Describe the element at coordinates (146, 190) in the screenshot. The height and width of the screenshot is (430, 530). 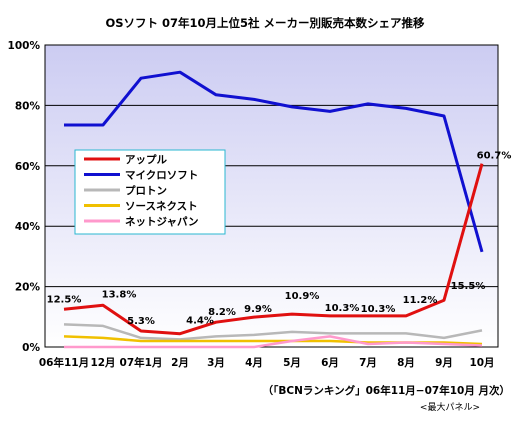
I see `legend-label: プロトン` at that location.